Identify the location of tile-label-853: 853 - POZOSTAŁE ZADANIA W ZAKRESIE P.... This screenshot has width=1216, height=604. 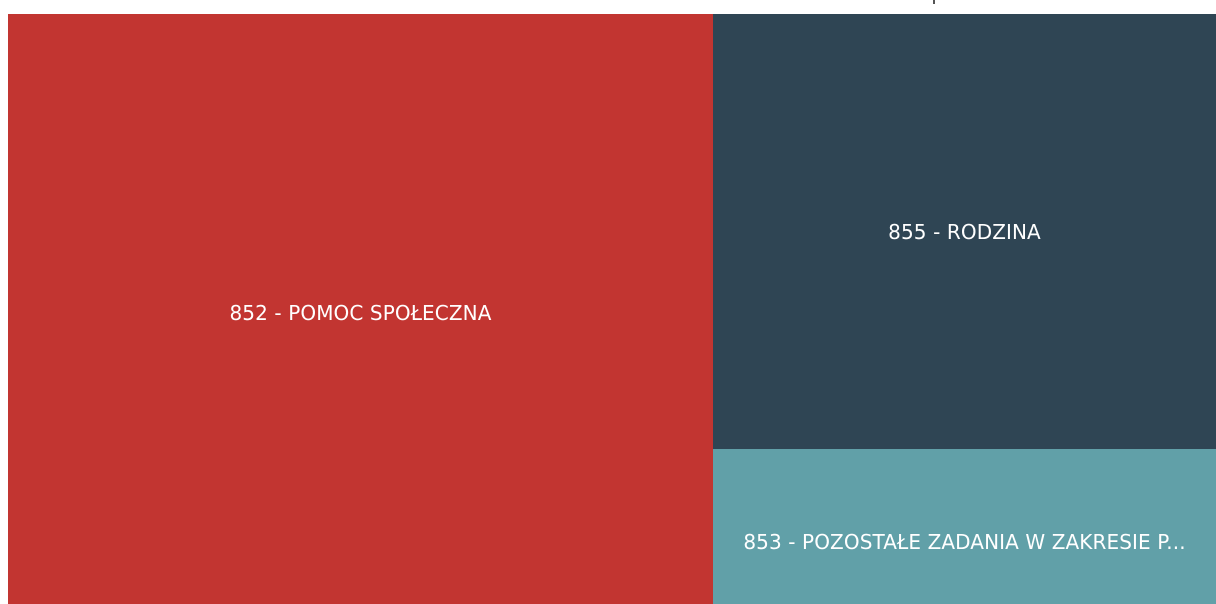
(964, 542).